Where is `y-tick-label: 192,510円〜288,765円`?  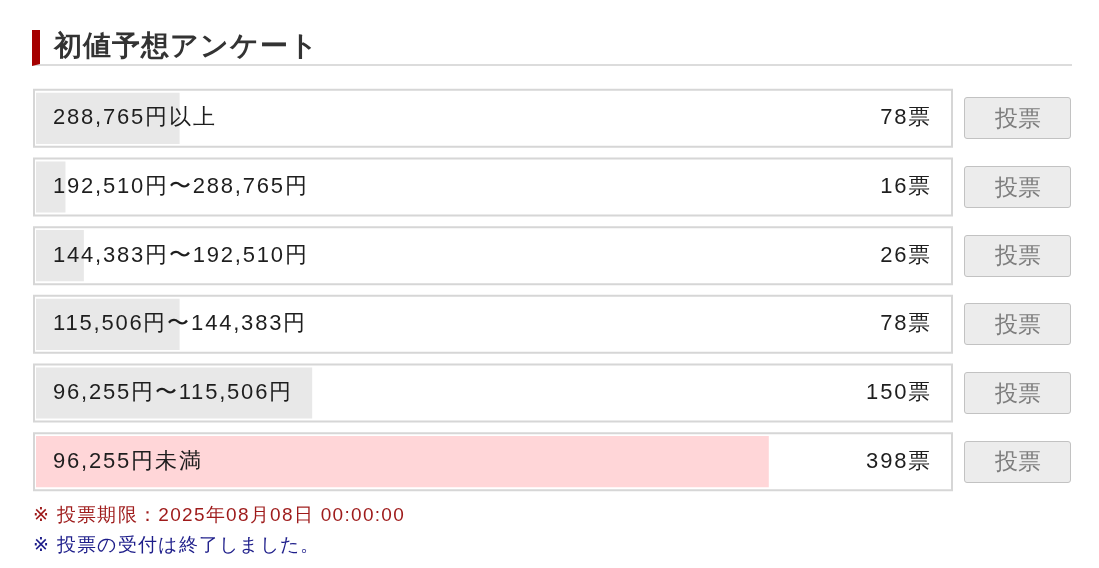 y-tick-label: 192,510円〜288,765円 is located at coordinates (181, 186).